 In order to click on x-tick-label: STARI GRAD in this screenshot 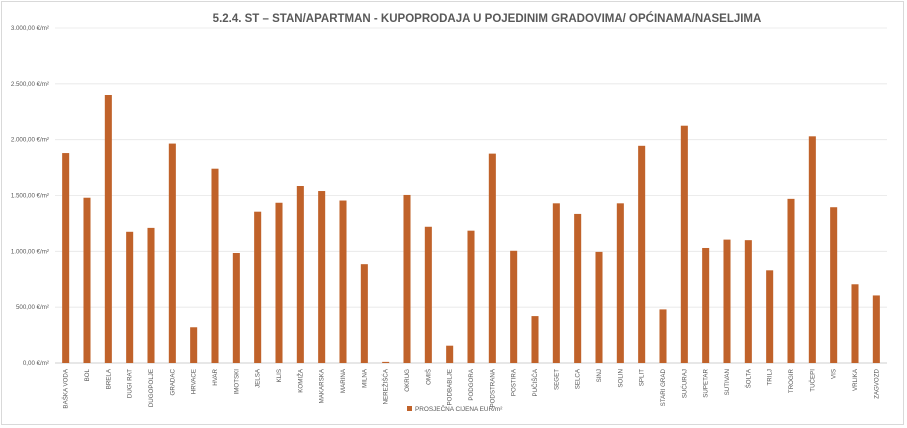, I will do `click(663, 387)`.